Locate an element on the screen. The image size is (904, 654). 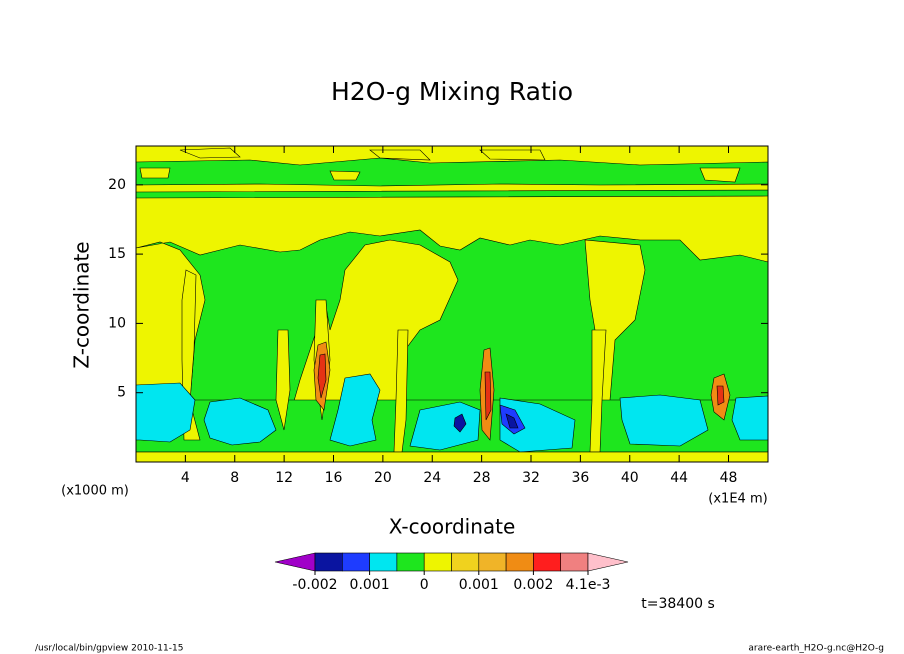
colorbar-over is located at coordinates (608, 562).